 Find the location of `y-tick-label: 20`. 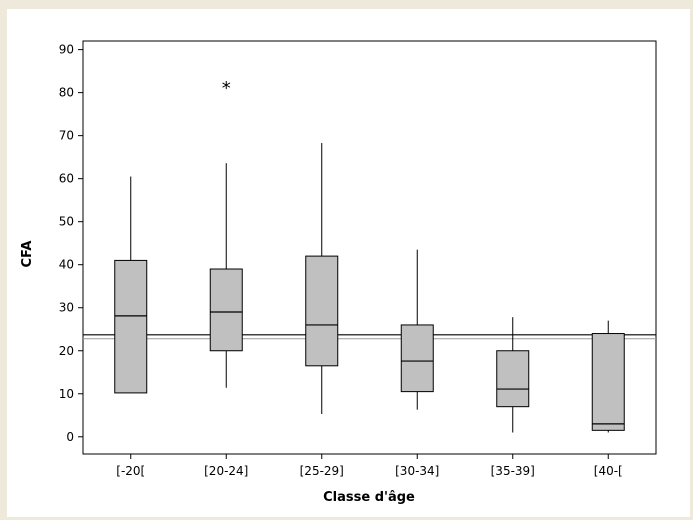

y-tick-label: 20 is located at coordinates (66, 351).